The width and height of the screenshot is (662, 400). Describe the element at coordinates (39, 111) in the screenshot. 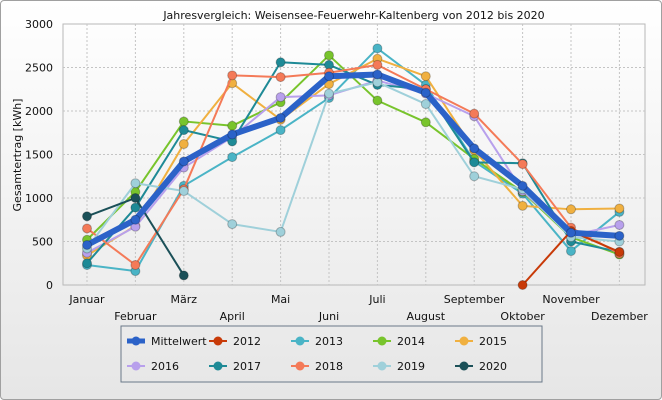

I see `y-tick-label: 2000` at that location.